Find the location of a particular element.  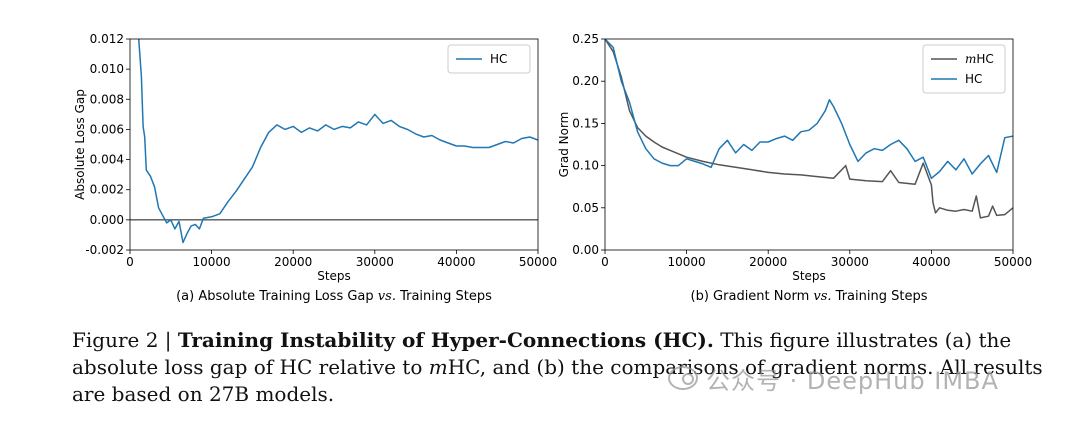

y-tick-label: 0.000 is located at coordinates (107, 220).